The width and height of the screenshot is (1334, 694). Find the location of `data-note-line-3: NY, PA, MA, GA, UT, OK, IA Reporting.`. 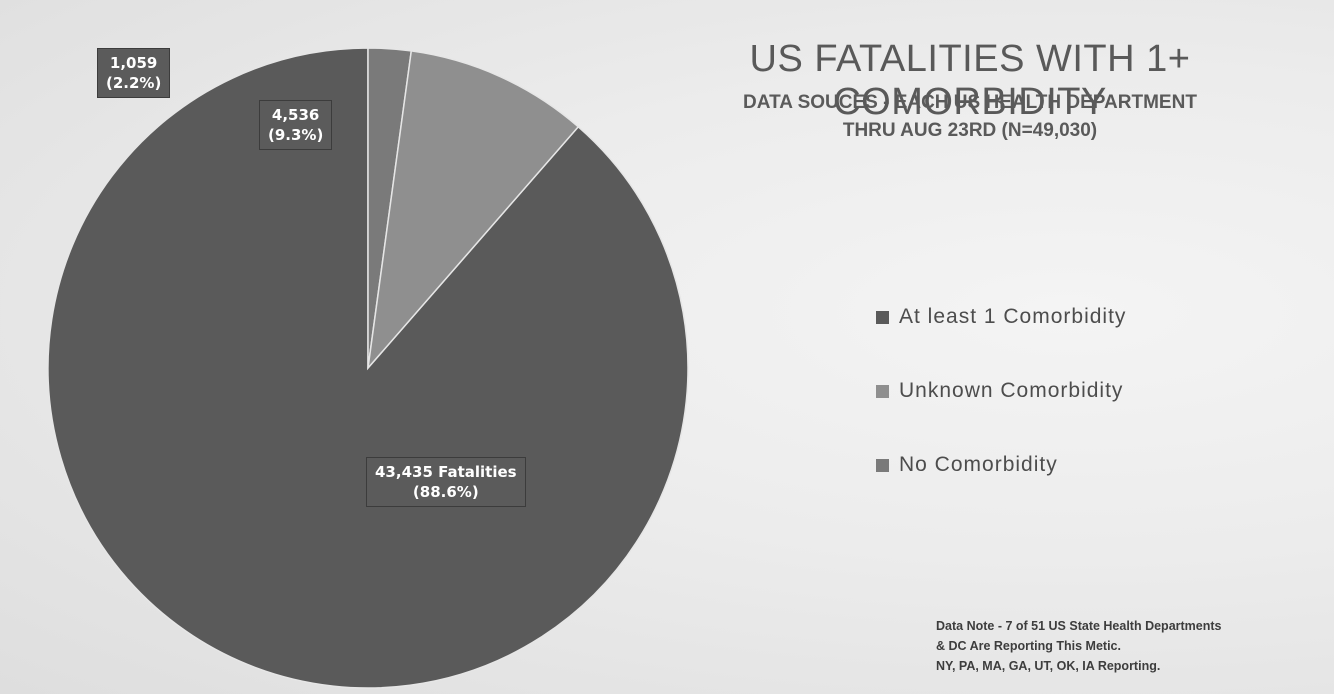

data-note-line-3: NY, PA, MA, GA, UT, OK, IA Reporting. is located at coordinates (1048, 666).